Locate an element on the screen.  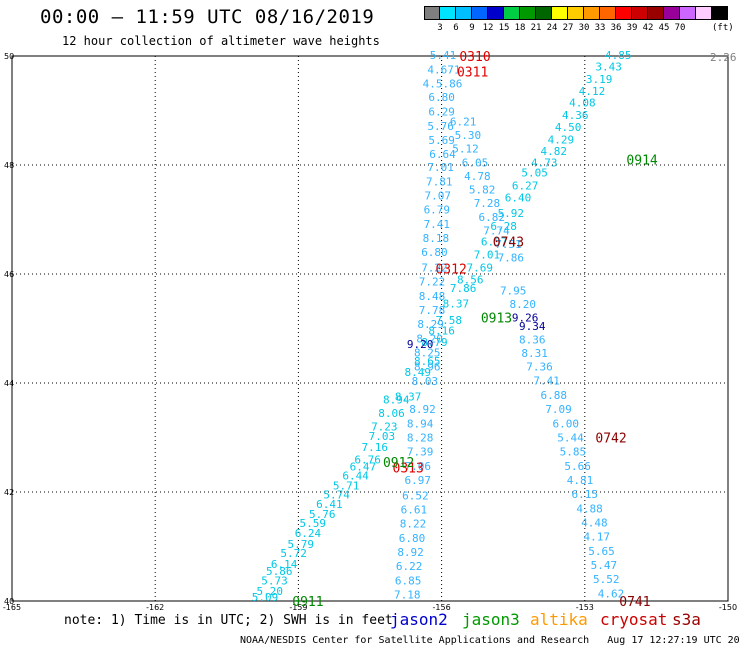
color-scale-label: 24 is located at coordinates (552, 28).